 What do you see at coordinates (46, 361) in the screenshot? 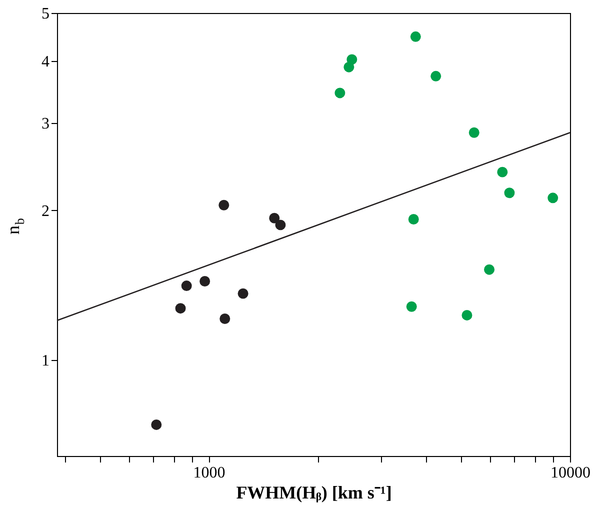
I see `y-tick-label: 1` at bounding box center [46, 361].